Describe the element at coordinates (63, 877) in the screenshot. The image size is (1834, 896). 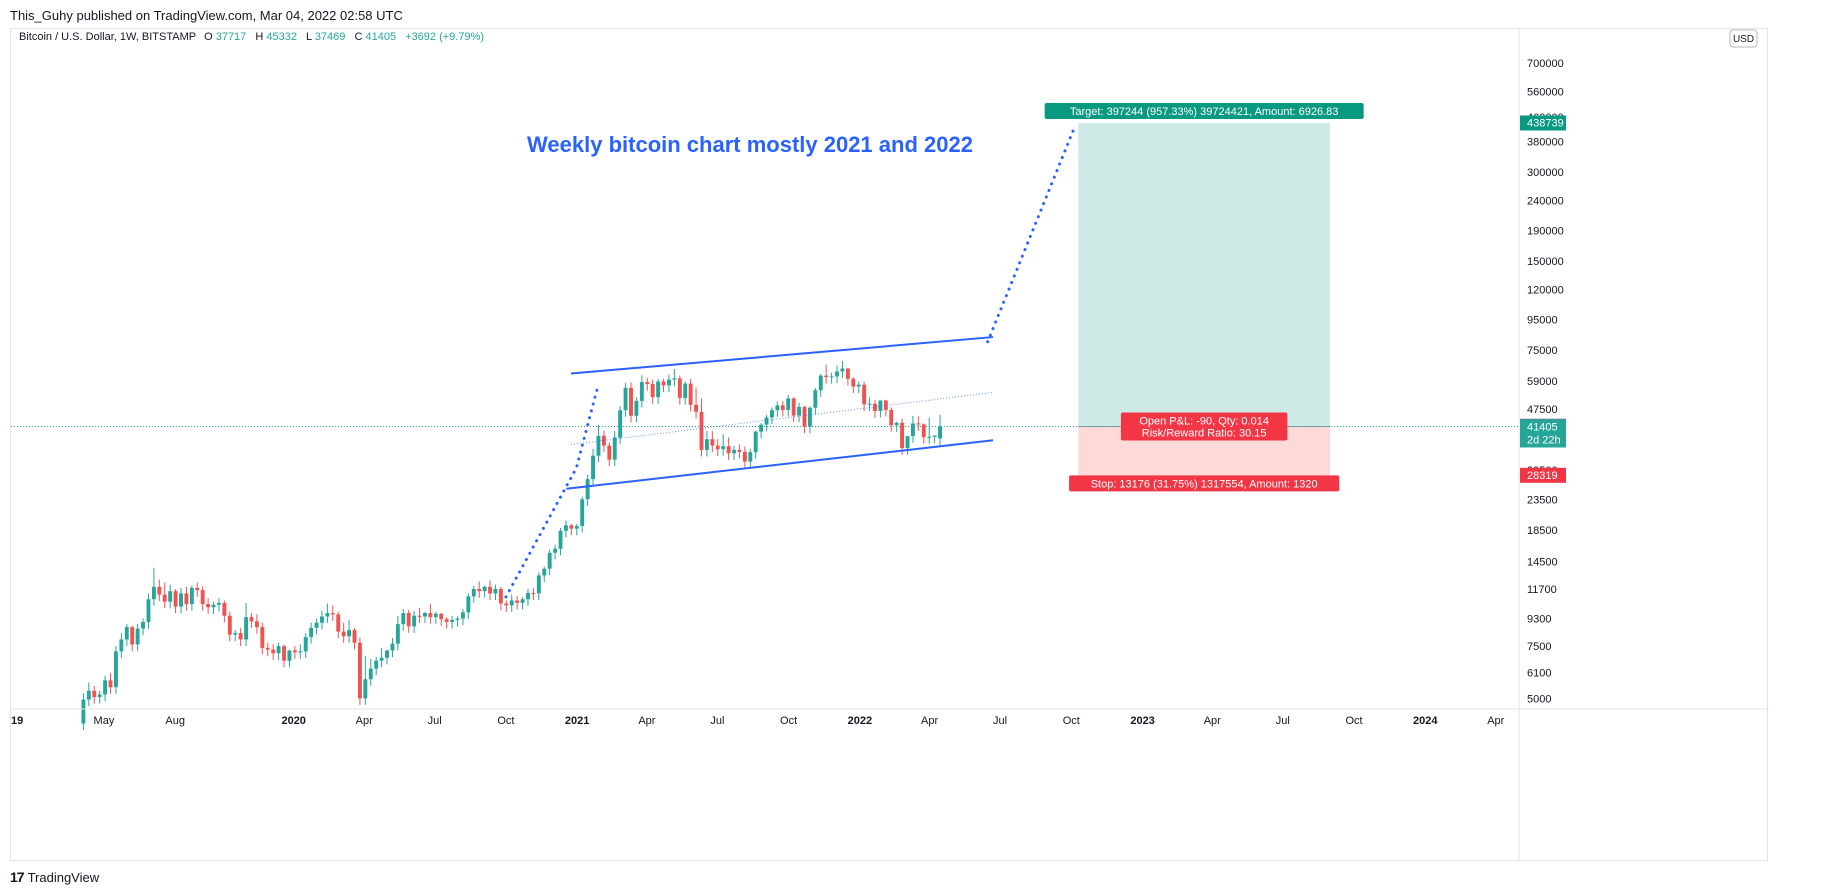
I see `footer-brand: TradingView` at that location.